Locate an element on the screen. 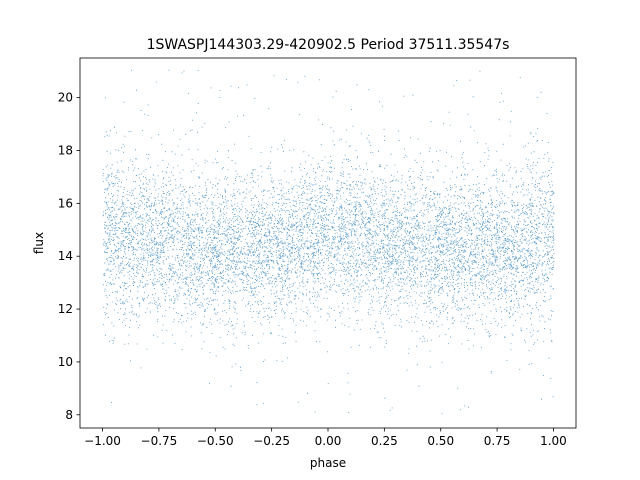 This screenshot has width=640, height=480. x-tick-label: −0.25 is located at coordinates (271, 441).